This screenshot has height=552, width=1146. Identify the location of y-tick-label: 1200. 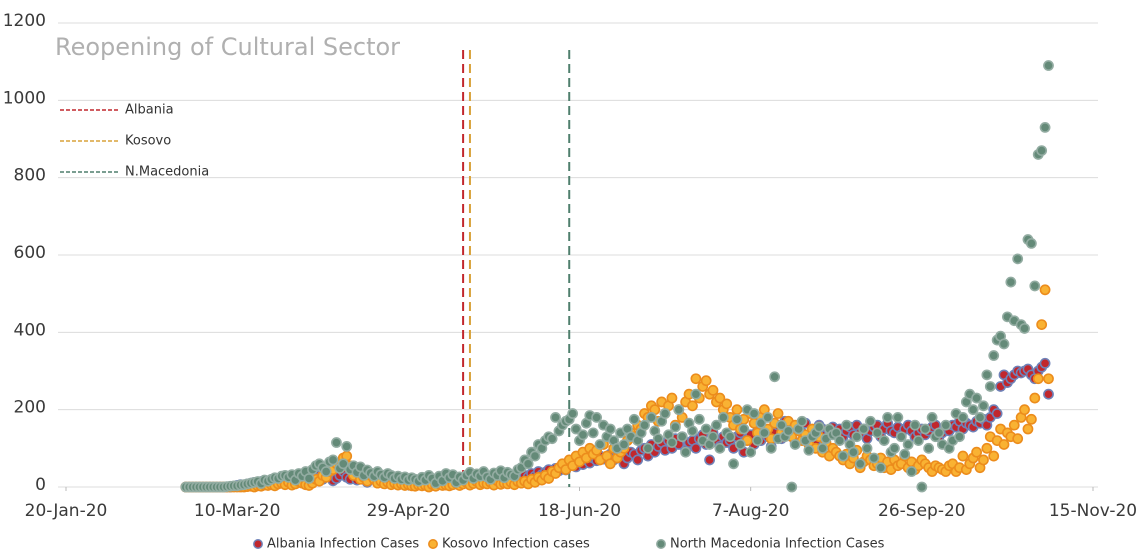
(24, 21).